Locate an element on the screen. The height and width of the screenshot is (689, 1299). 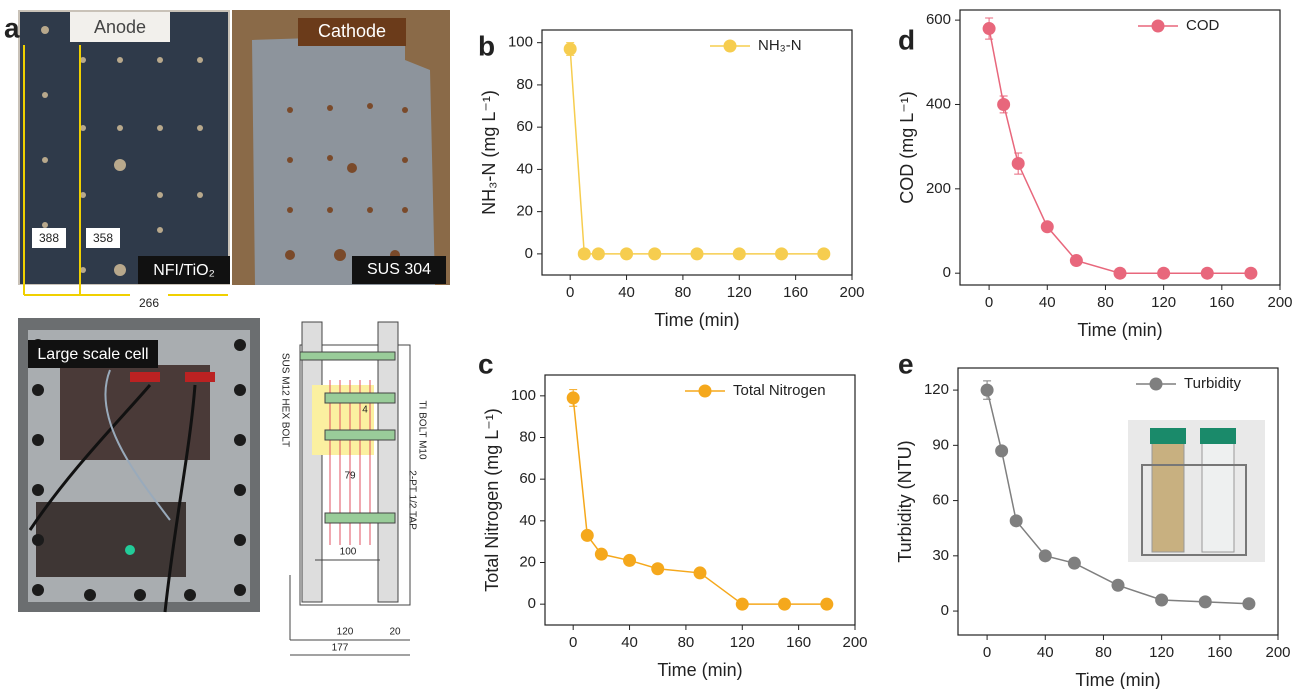
cathode-label: SUS 304 is located at coordinates (399, 269).